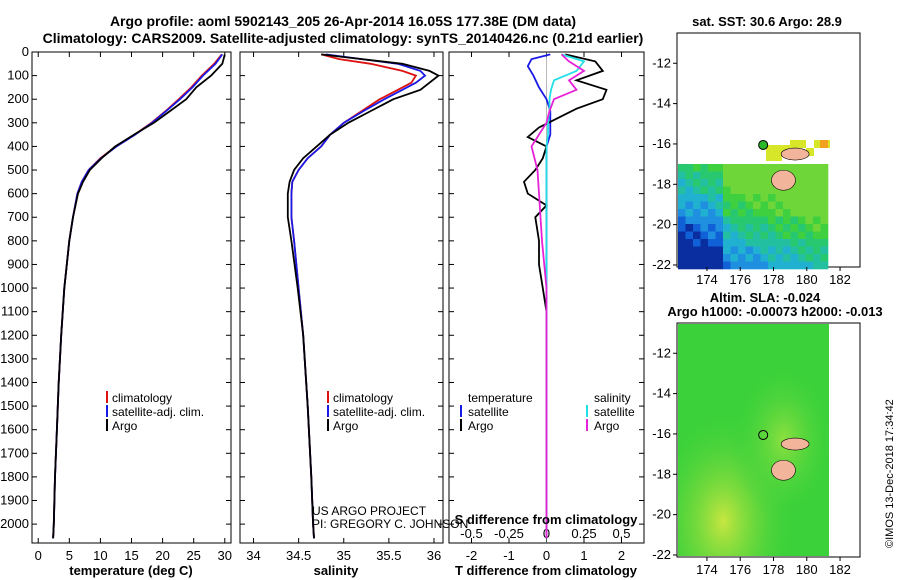 This screenshot has height=580, width=900. What do you see at coordinates (783, 180) in the screenshot?
I see `sst-island-viti-levu` at bounding box center [783, 180].